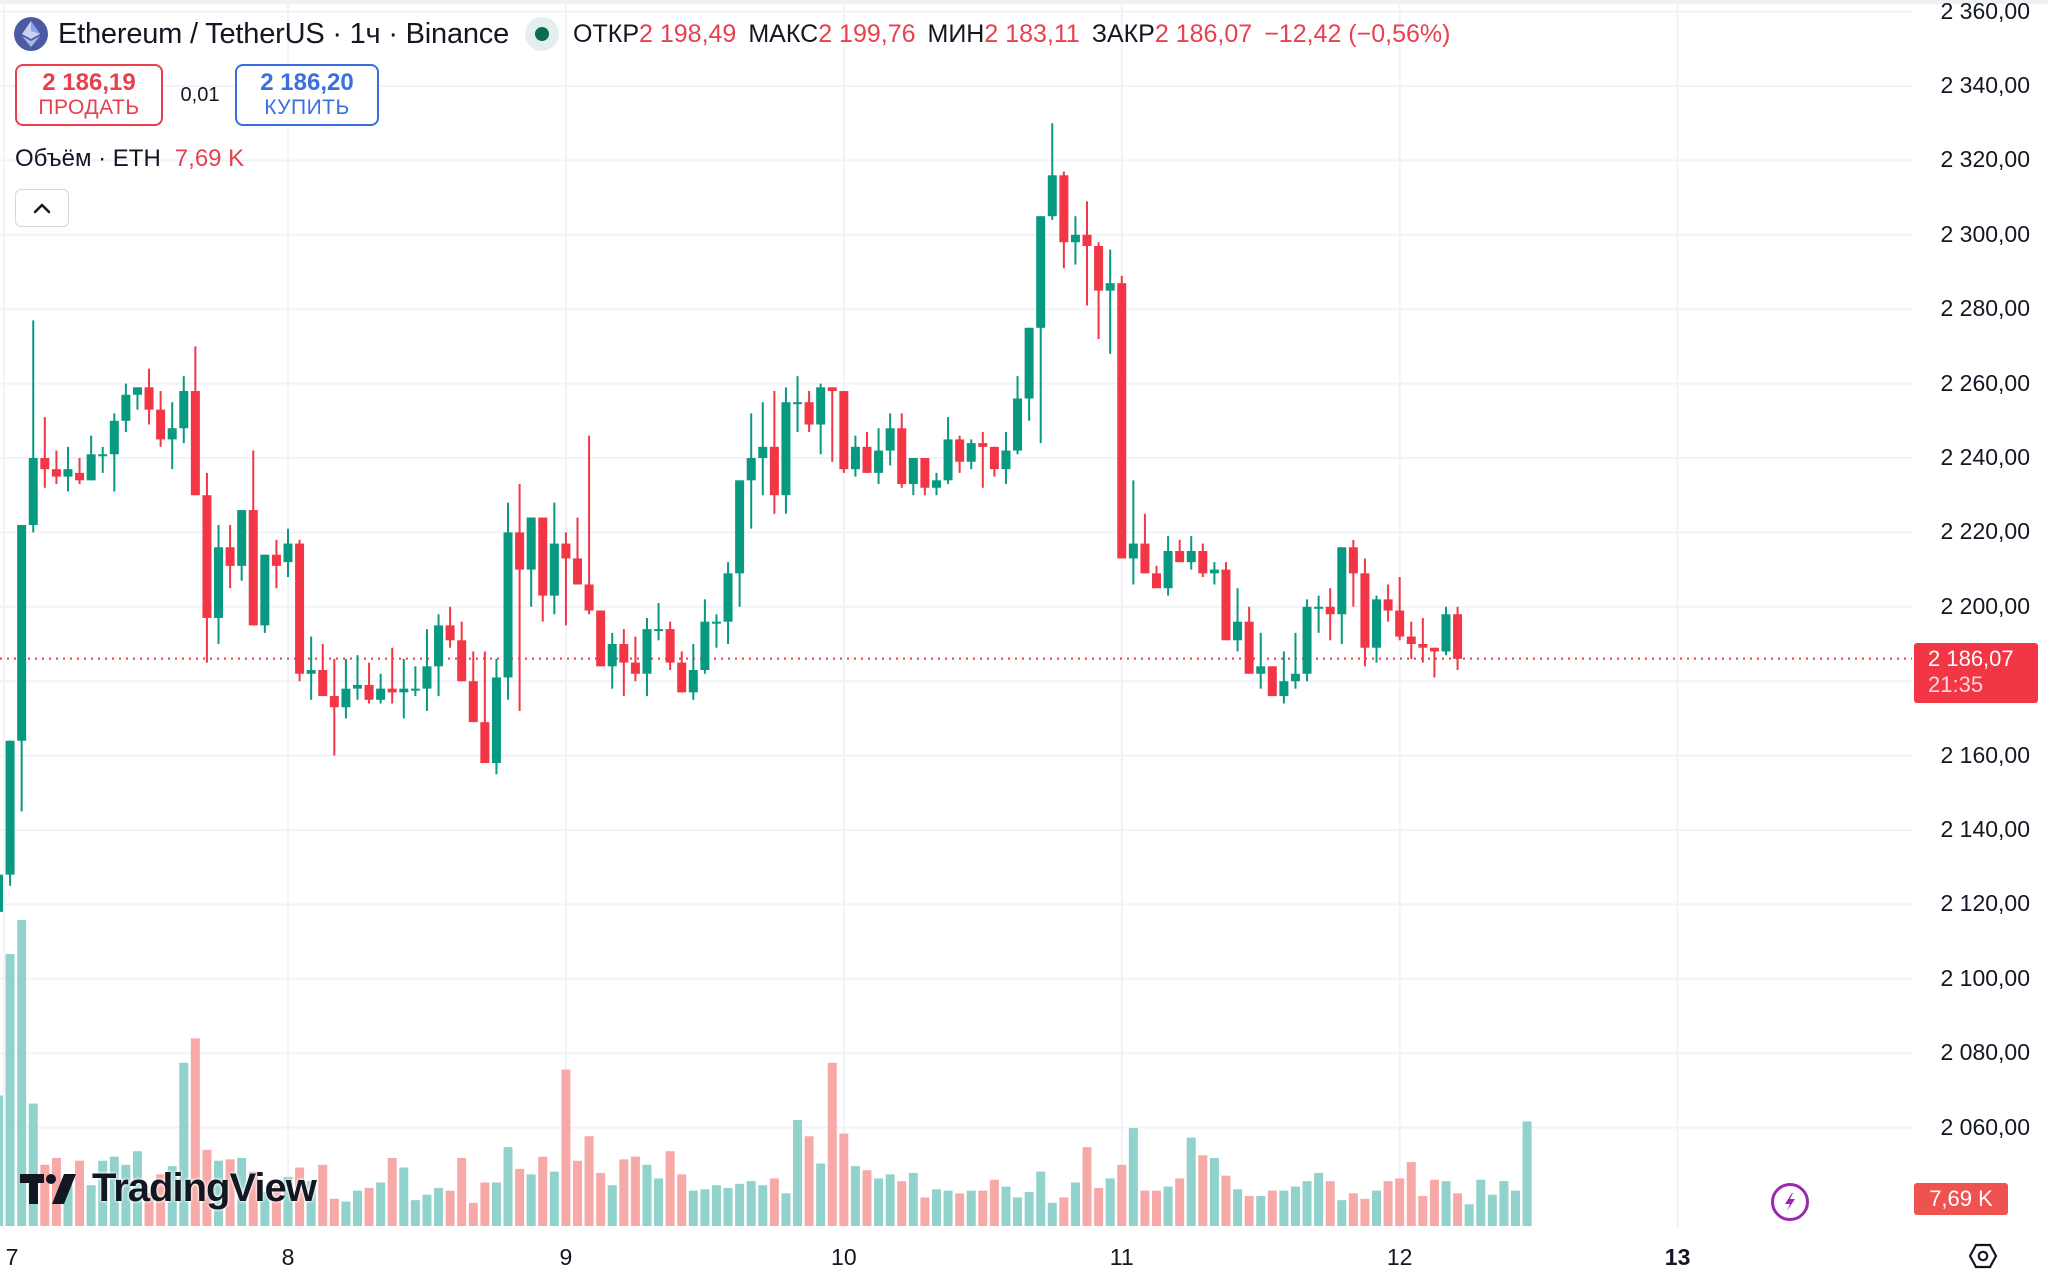 The height and width of the screenshot is (1277, 2048). What do you see at coordinates (1985, 531) in the screenshot?
I see `price-axis-label: 2 220,00` at bounding box center [1985, 531].